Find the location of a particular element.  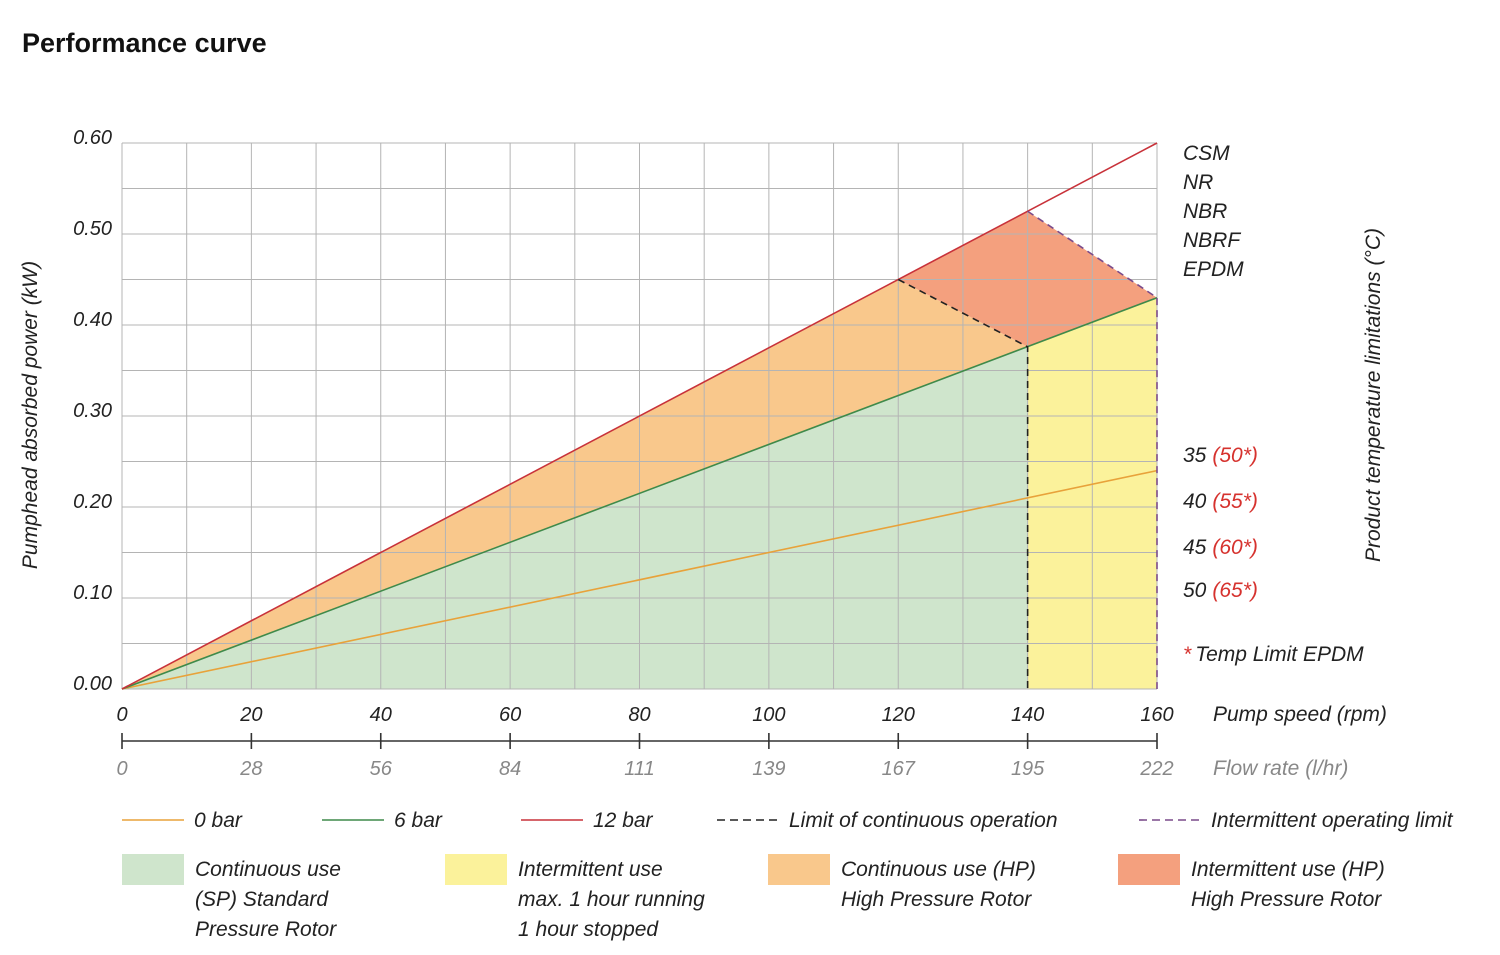

material-label: NBR is located at coordinates (1205, 211).